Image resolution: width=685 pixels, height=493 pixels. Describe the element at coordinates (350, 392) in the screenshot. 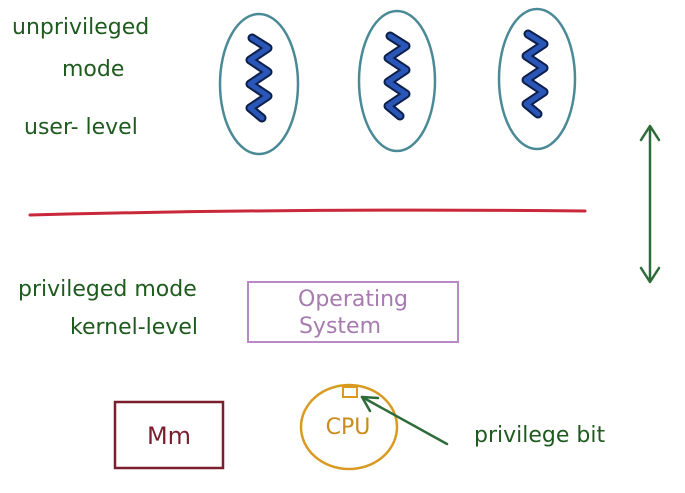

I see `privilege-bit-square` at that location.